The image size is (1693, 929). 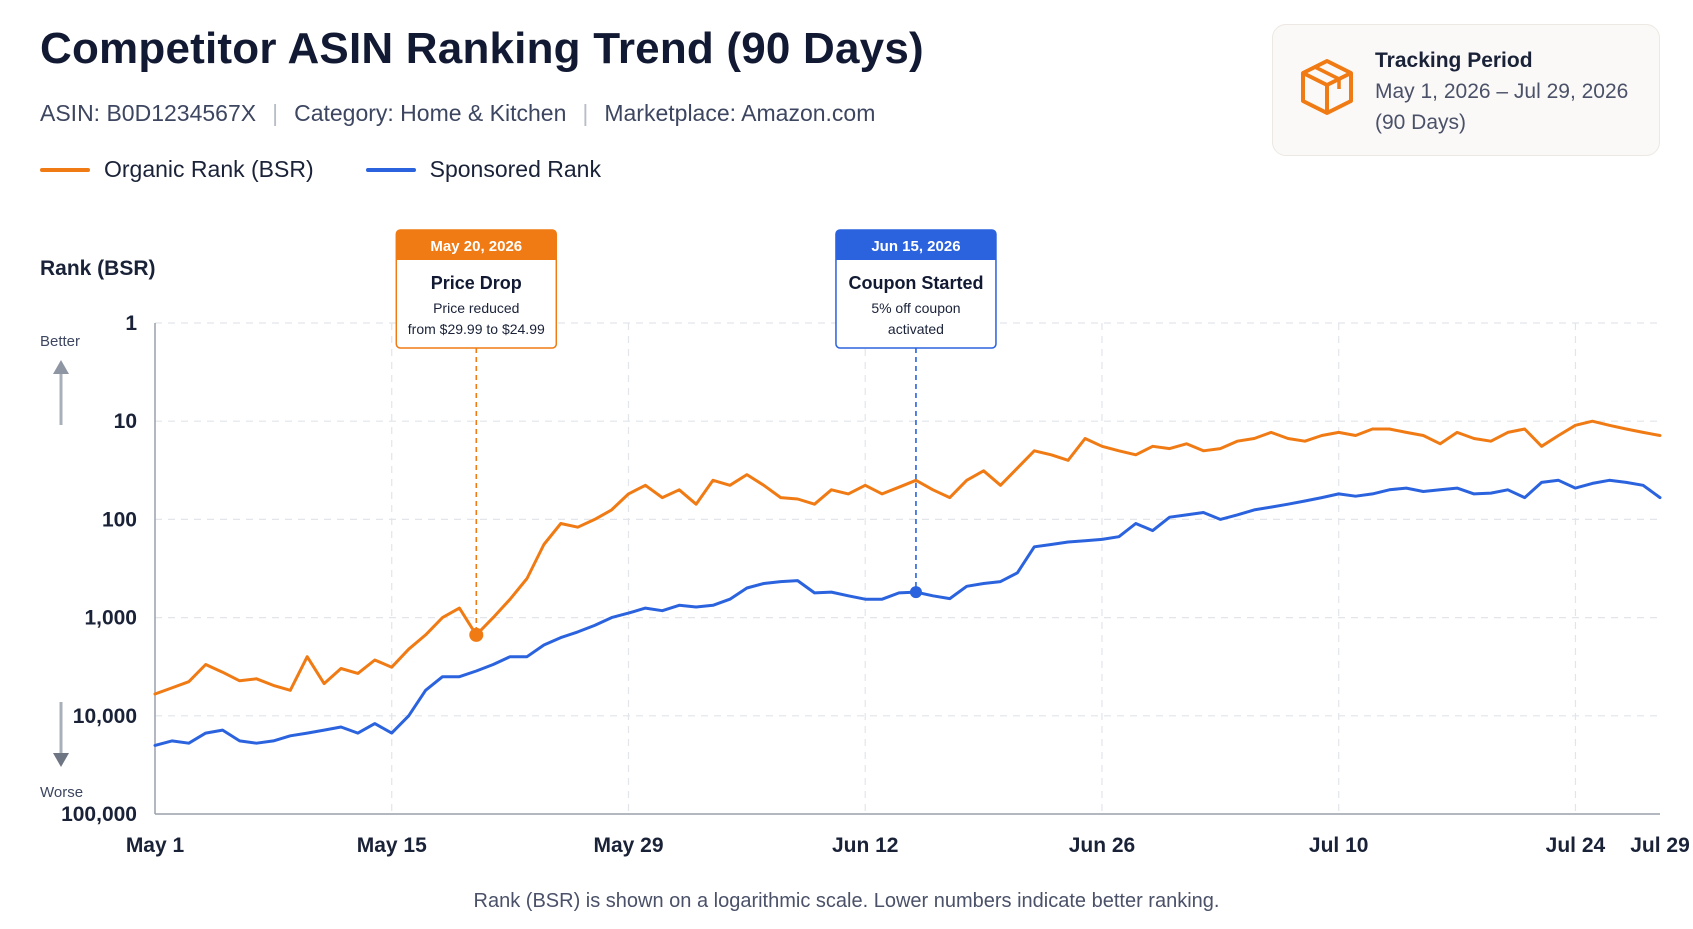 What do you see at coordinates (1660, 845) in the screenshot?
I see `x-tick-label: Jul 29` at bounding box center [1660, 845].